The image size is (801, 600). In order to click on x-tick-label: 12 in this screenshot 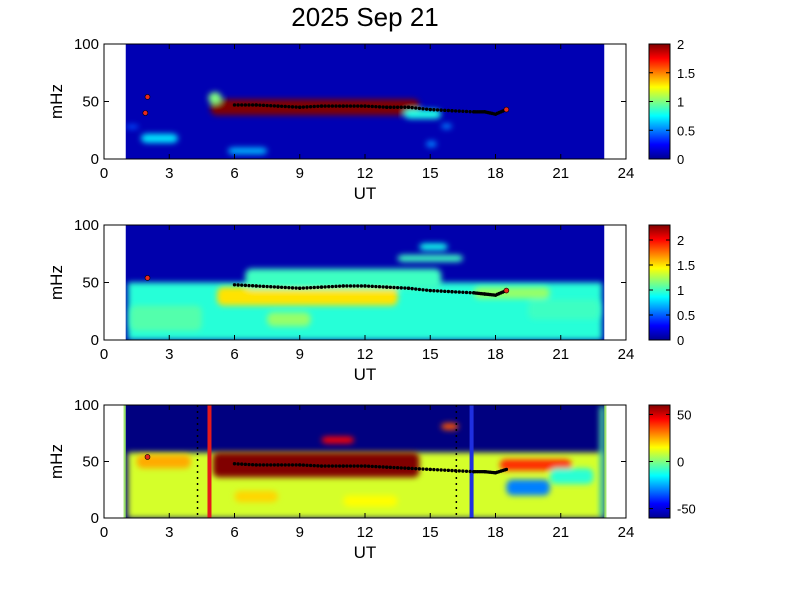, I will do `click(365, 354)`.